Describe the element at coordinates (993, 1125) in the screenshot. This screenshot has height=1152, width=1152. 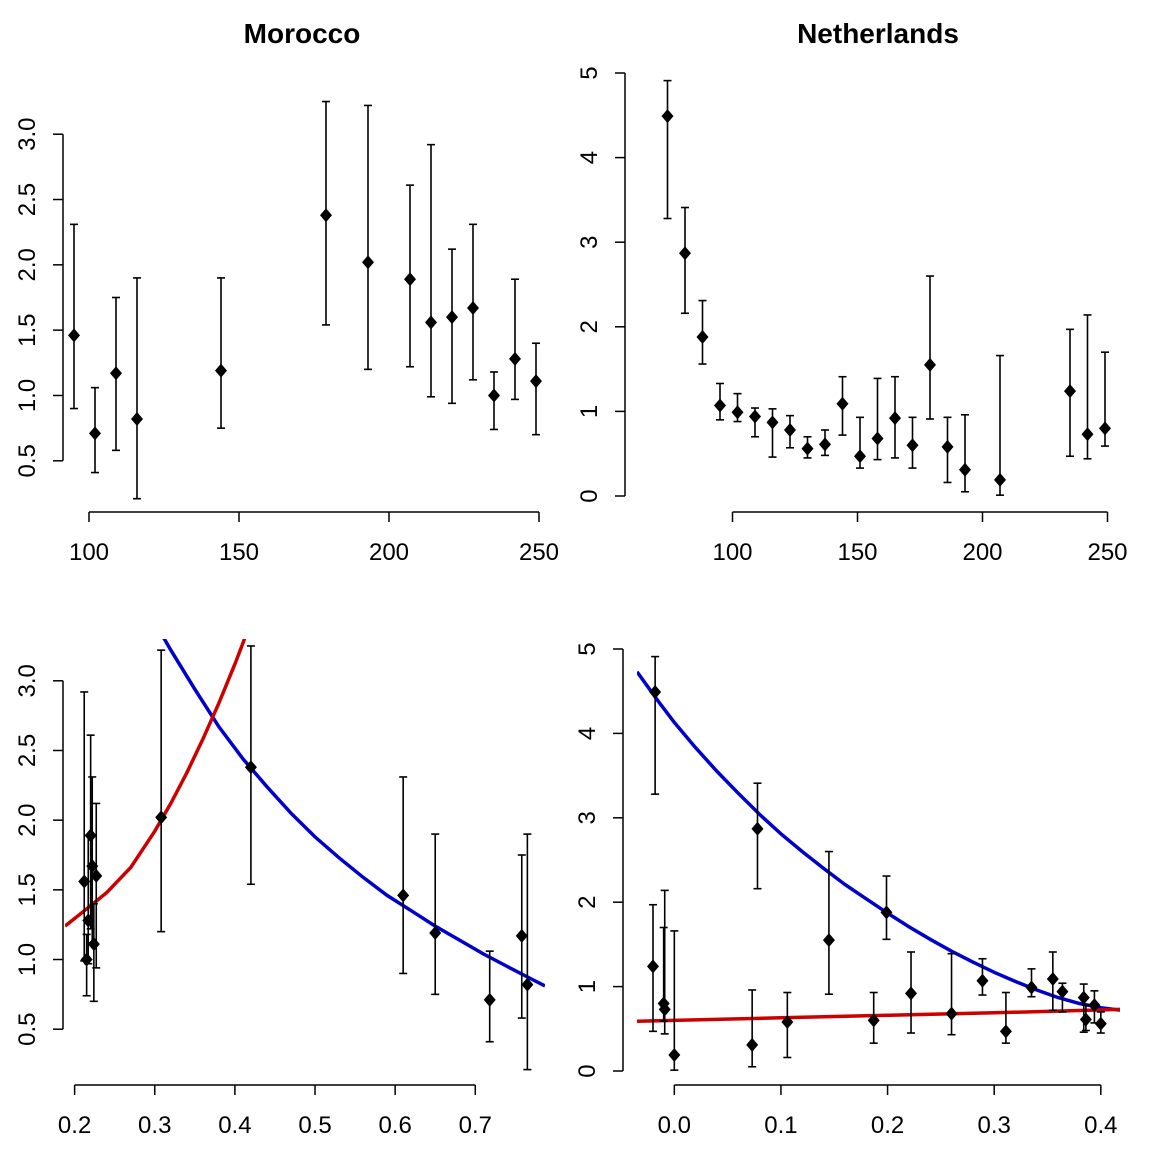
I see `chart-3-x-tick-label: 0.3` at that location.